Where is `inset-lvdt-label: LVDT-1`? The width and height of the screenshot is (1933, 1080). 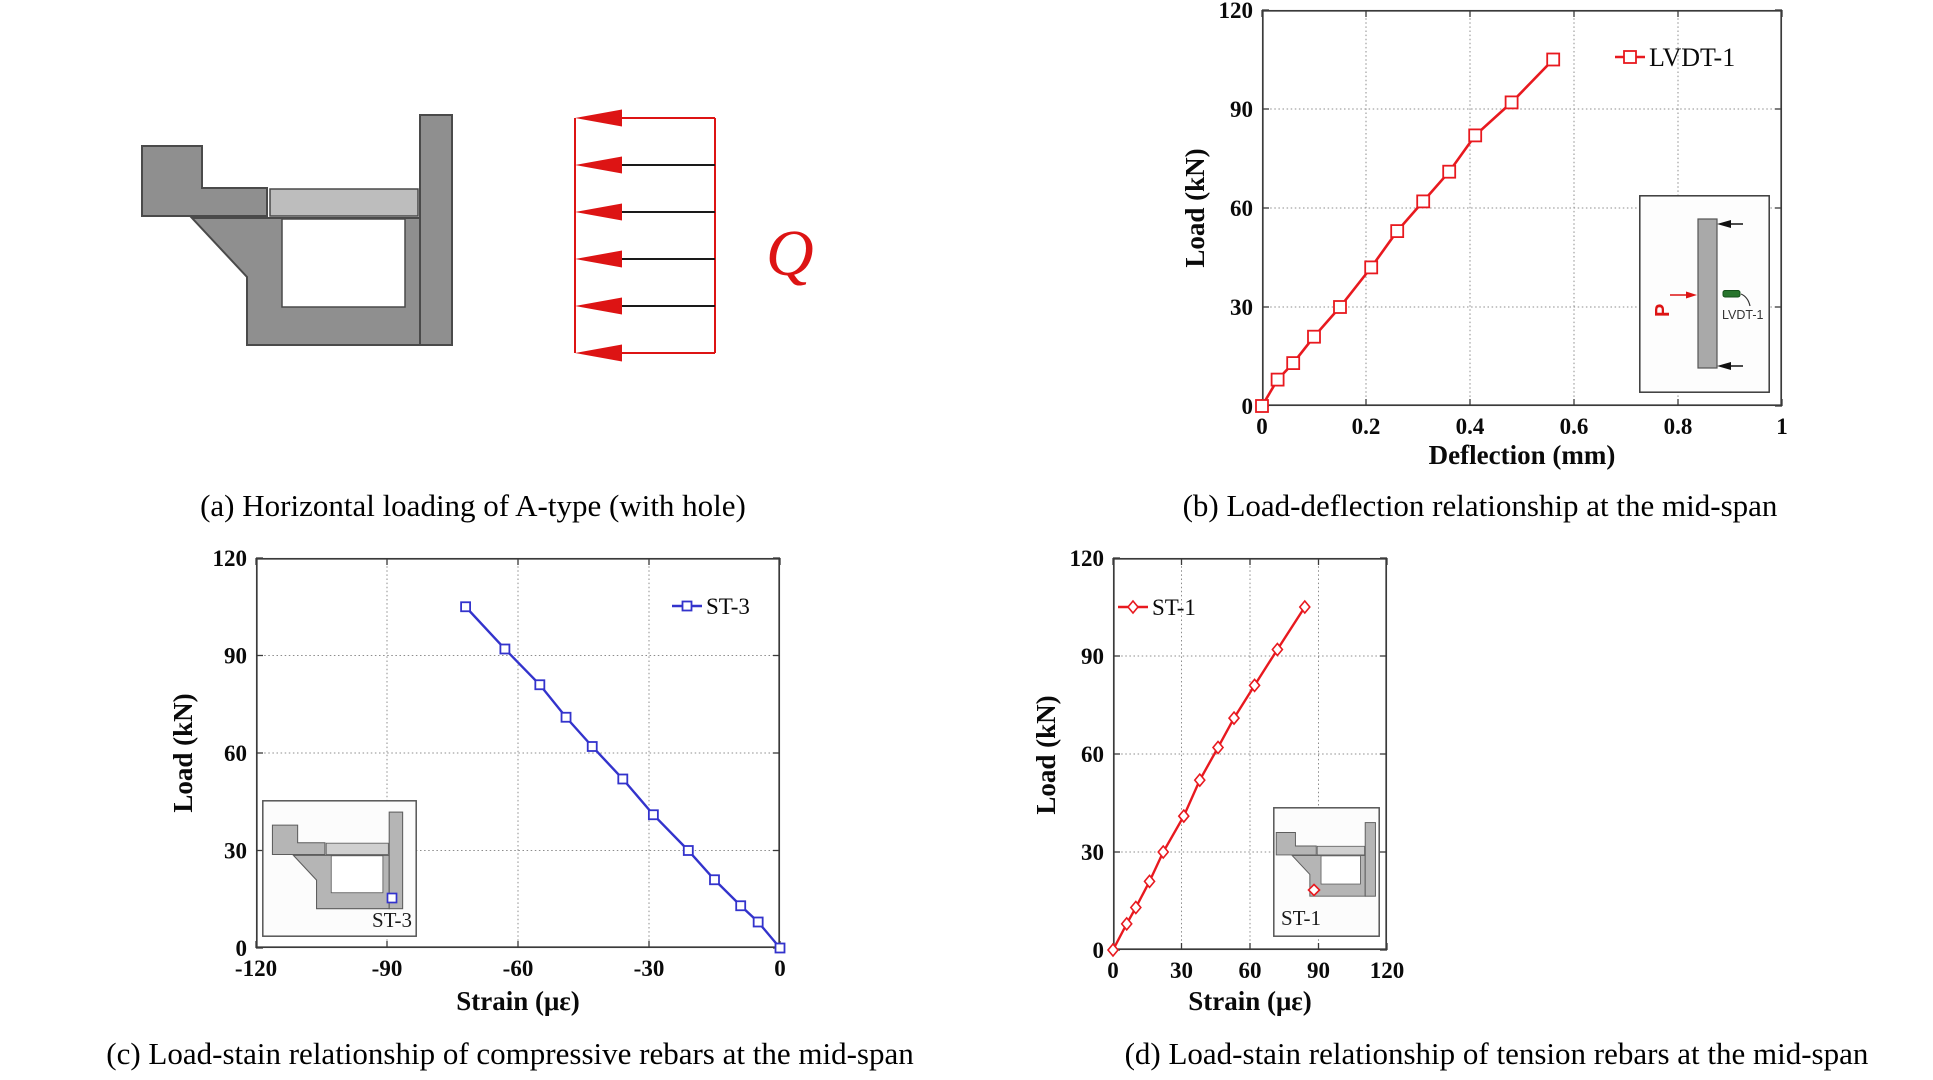
inset-lvdt-label: LVDT-1 is located at coordinates (1742, 315).